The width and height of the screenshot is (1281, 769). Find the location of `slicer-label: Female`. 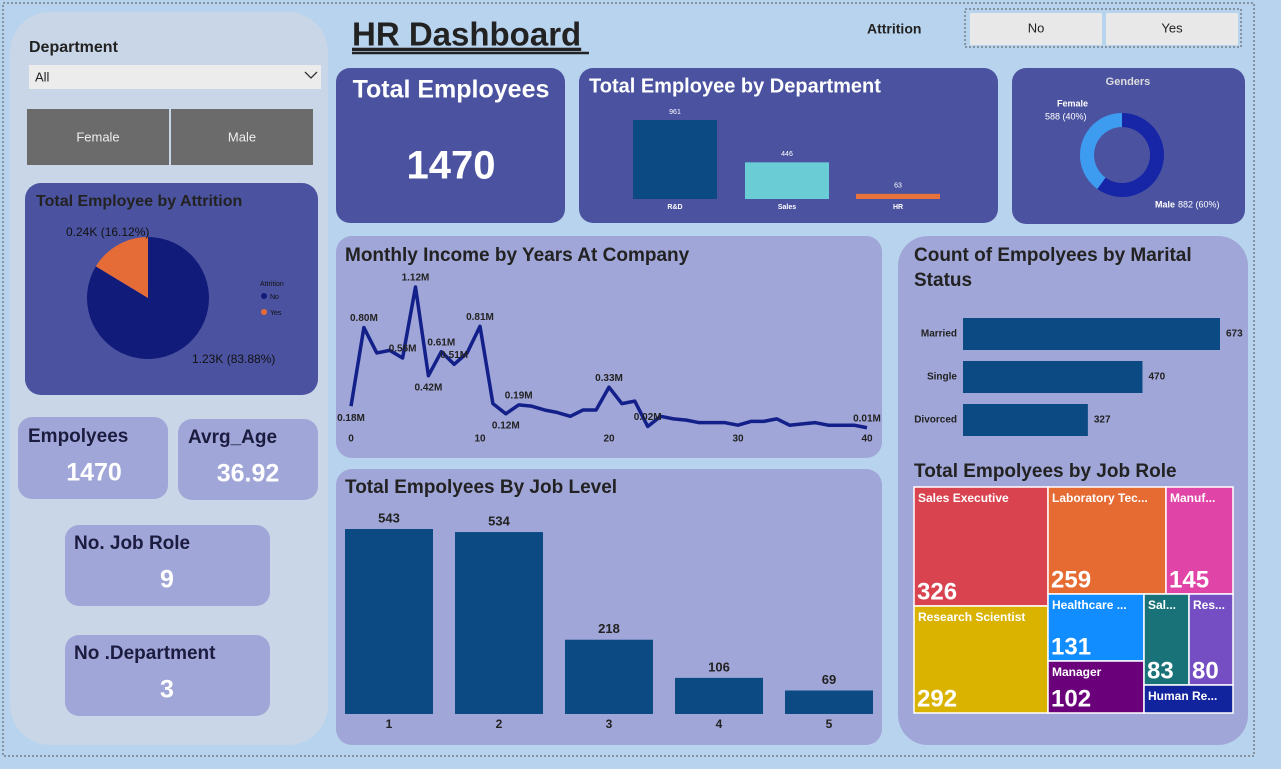

slicer-label: Female is located at coordinates (97, 136).